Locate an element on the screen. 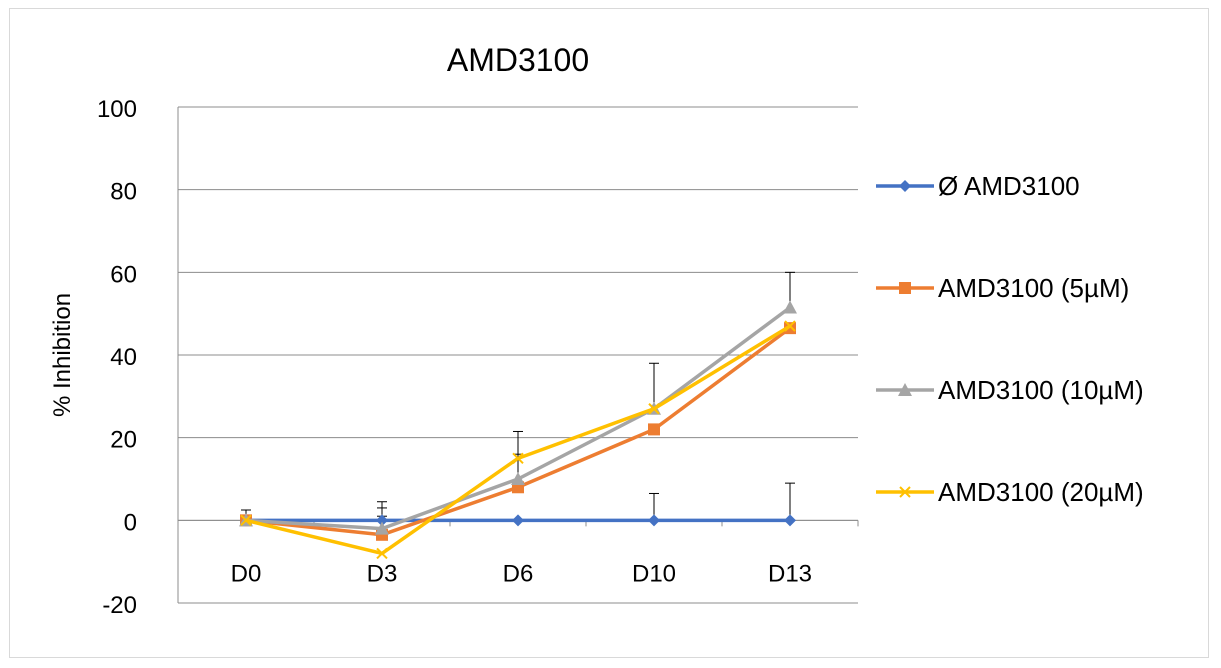 This screenshot has height=668, width=1221. y-tick-label: 60 is located at coordinates (123, 274).